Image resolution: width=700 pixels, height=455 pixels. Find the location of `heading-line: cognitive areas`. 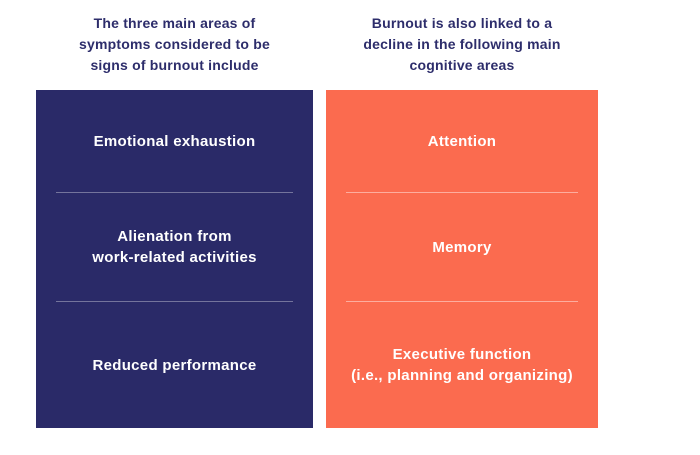

heading-line: cognitive areas is located at coordinates (462, 65).